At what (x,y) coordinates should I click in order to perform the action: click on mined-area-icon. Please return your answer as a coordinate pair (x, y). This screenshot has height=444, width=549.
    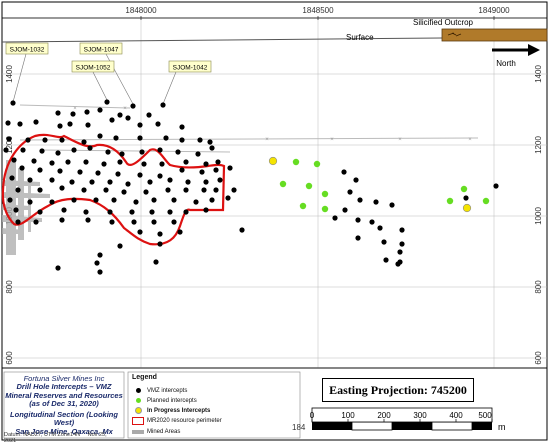
    Looking at the image, I should click on (138, 431).